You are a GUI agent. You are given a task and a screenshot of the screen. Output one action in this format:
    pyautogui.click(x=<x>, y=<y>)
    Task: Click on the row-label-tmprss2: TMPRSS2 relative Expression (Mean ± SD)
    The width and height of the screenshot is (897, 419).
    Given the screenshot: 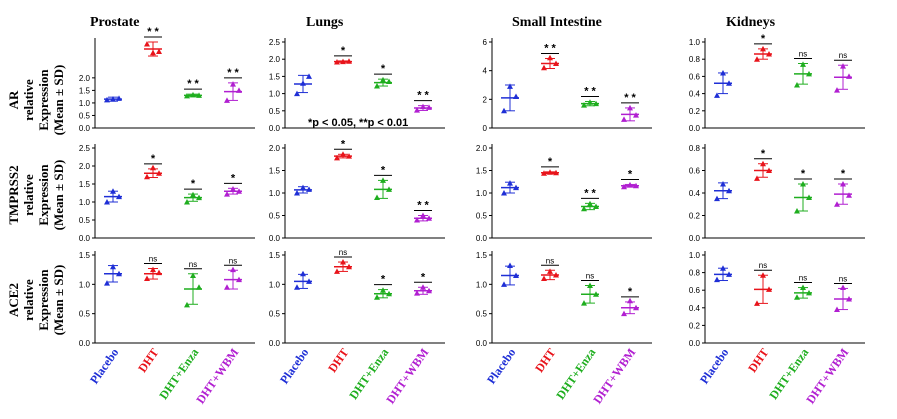 What is the action you would take?
    pyautogui.click(x=36, y=195)
    